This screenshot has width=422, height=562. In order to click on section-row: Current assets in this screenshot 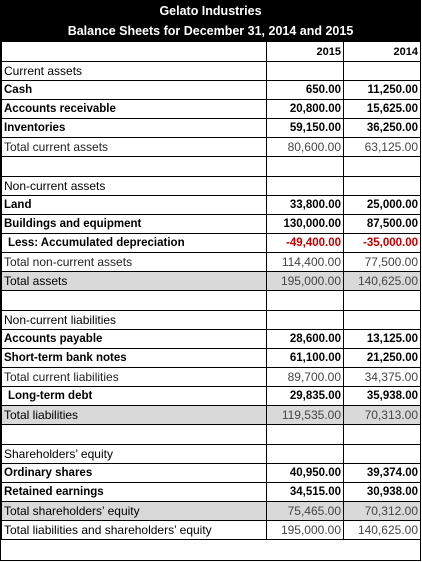, I will do `click(211, 71)`.